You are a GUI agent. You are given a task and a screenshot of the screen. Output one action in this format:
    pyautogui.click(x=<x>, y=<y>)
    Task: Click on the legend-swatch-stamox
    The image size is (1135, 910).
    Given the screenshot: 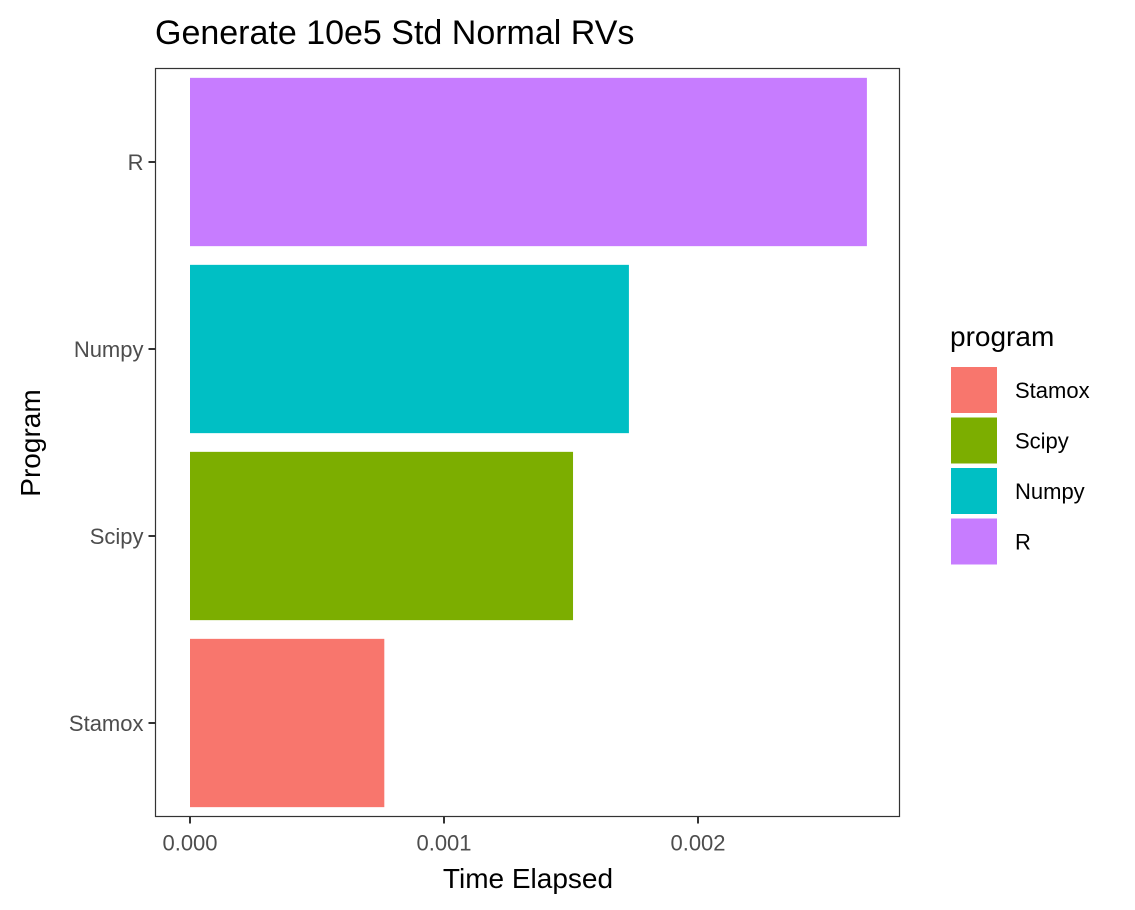 What is the action you would take?
    pyautogui.click(x=974, y=390)
    